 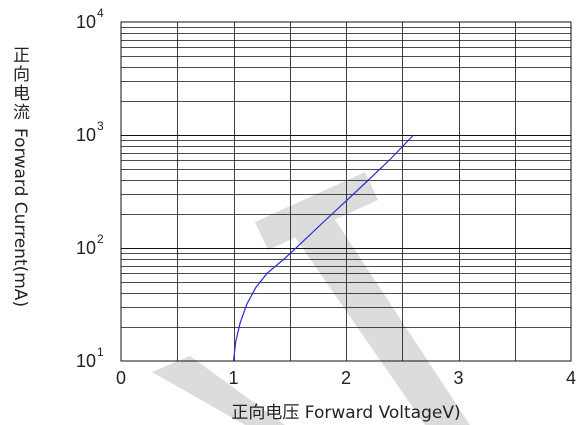 I want to click on y-tick-exponent: 1, so click(x=100, y=352).